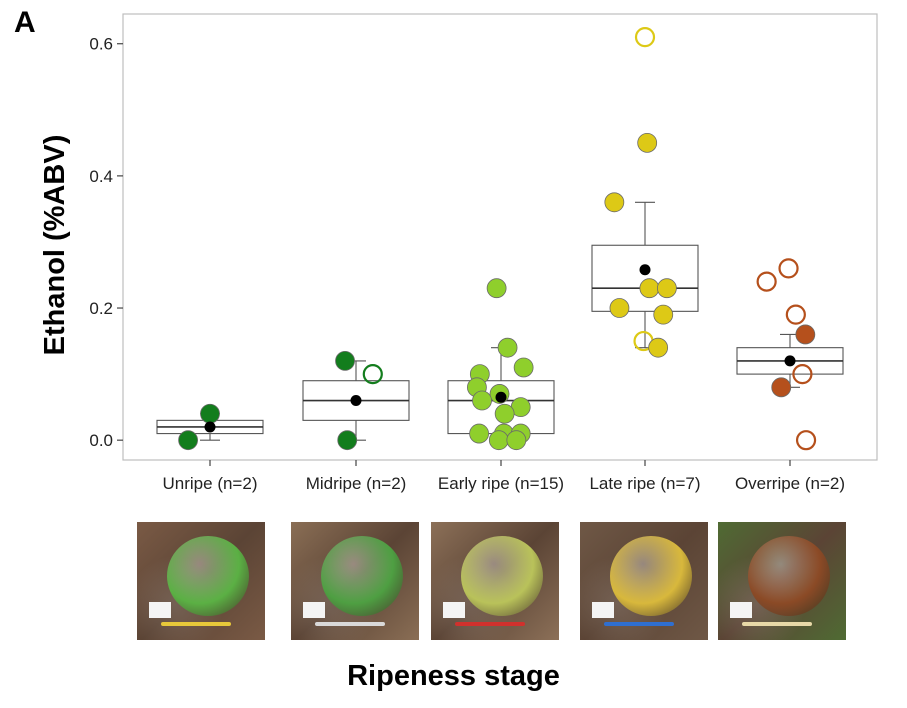 This screenshot has height=708, width=907. I want to click on photo-late-ripe, so click(644, 581).